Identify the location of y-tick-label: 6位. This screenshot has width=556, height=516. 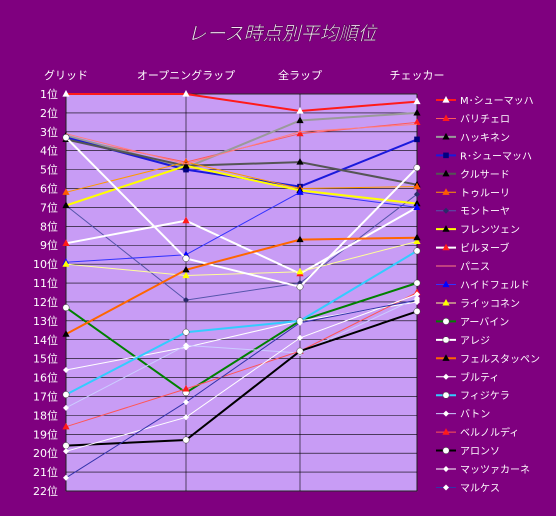
(49, 189).